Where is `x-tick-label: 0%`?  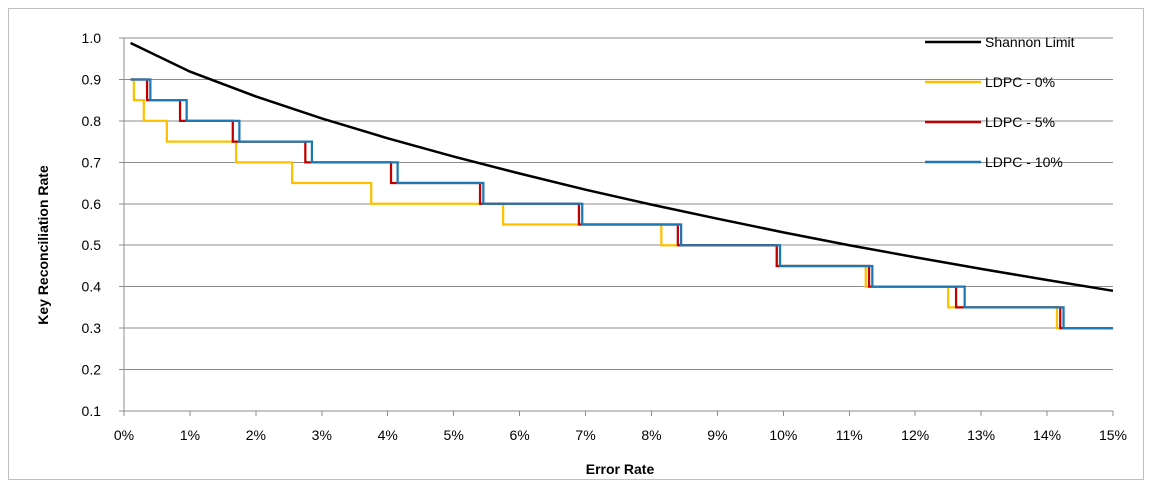
x-tick-label: 0% is located at coordinates (124, 435).